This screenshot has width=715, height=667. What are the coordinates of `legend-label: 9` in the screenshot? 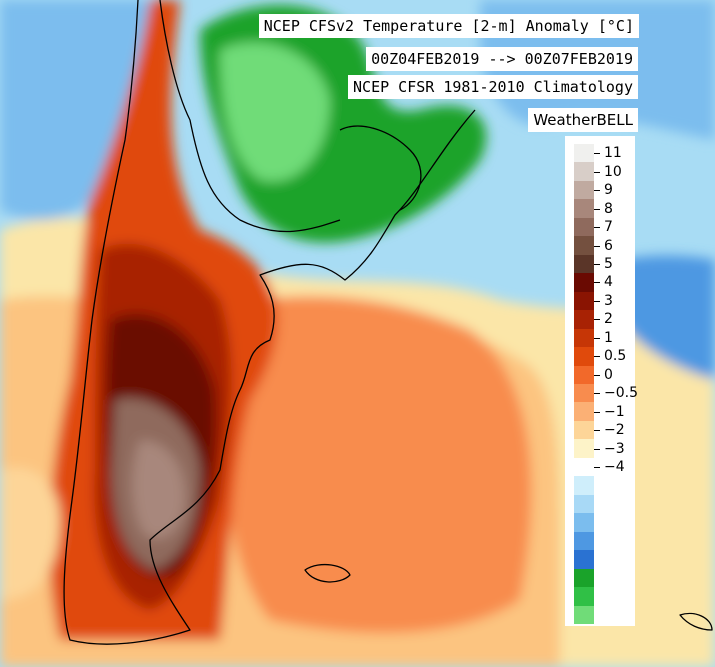 It's located at (608, 190).